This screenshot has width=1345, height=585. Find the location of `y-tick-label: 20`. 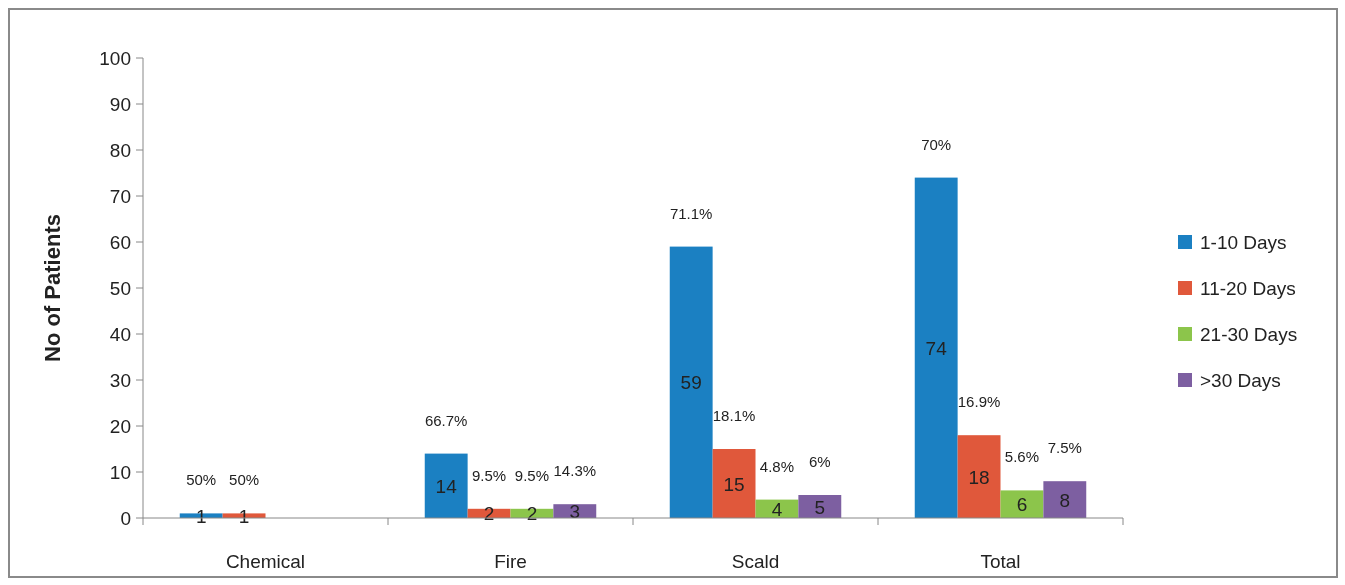

y-tick-label: 20 is located at coordinates (120, 426).